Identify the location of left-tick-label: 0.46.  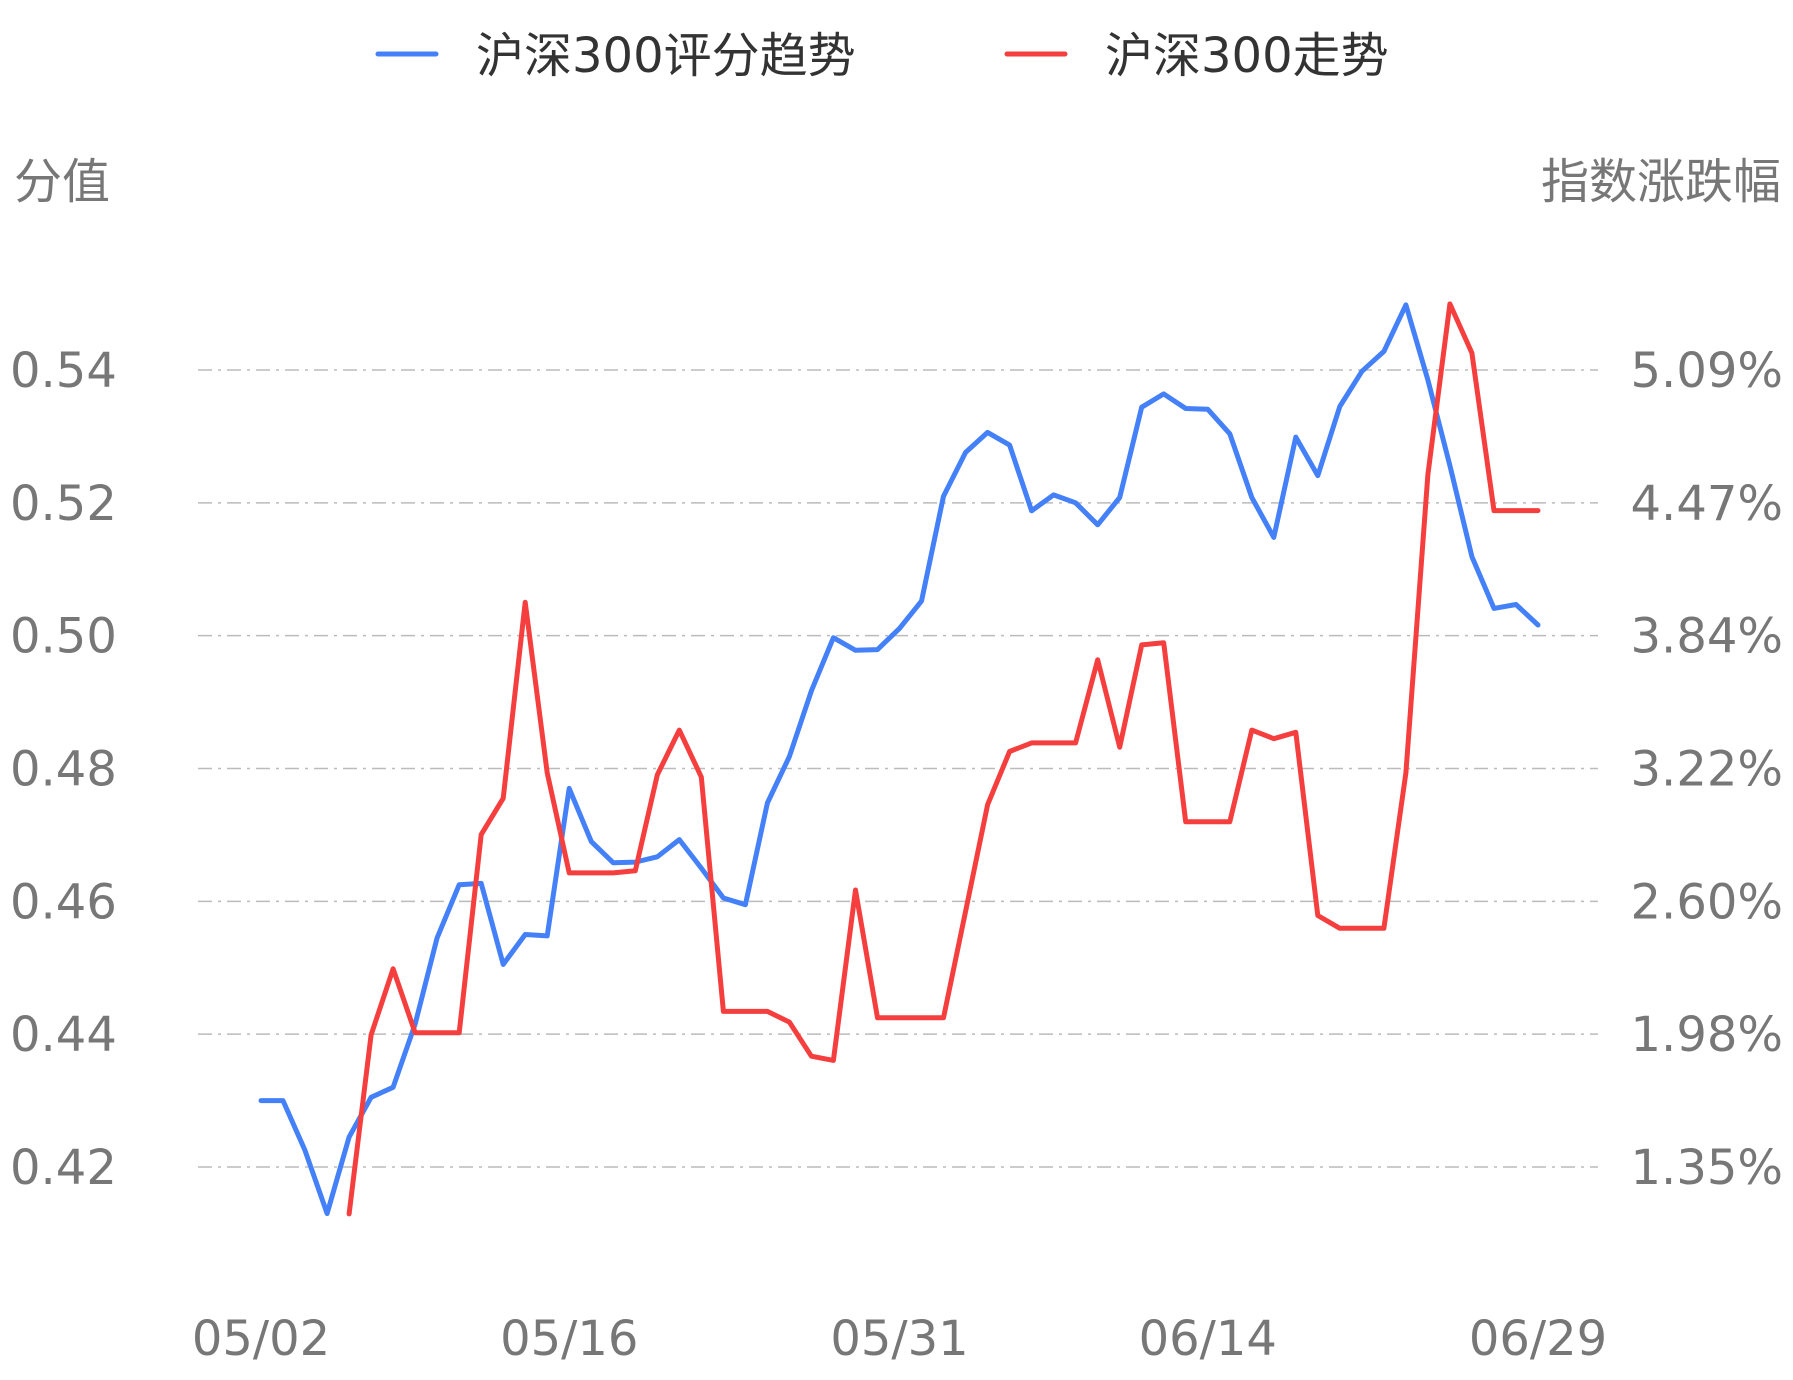
(63, 902).